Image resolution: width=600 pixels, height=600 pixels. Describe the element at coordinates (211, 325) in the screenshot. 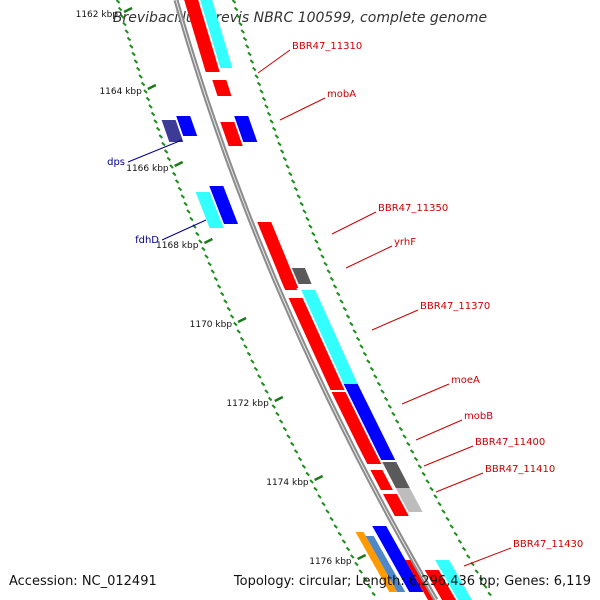

I see `kbp-tick-label: 1170 kbp` at that location.